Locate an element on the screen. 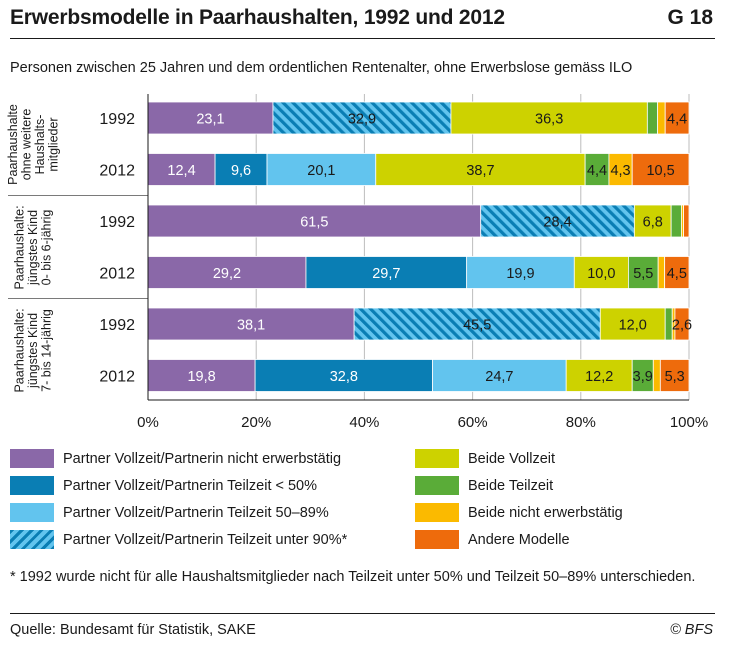 The height and width of the screenshot is (648, 729). legend-item: Beide Vollzeit is located at coordinates (485, 458).